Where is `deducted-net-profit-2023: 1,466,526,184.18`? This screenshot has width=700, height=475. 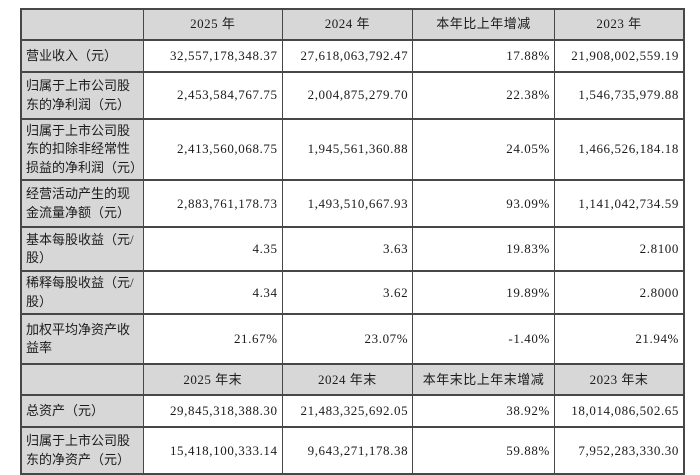 deducted-net-profit-2023: 1,466,526,184.18 is located at coordinates (619, 149).